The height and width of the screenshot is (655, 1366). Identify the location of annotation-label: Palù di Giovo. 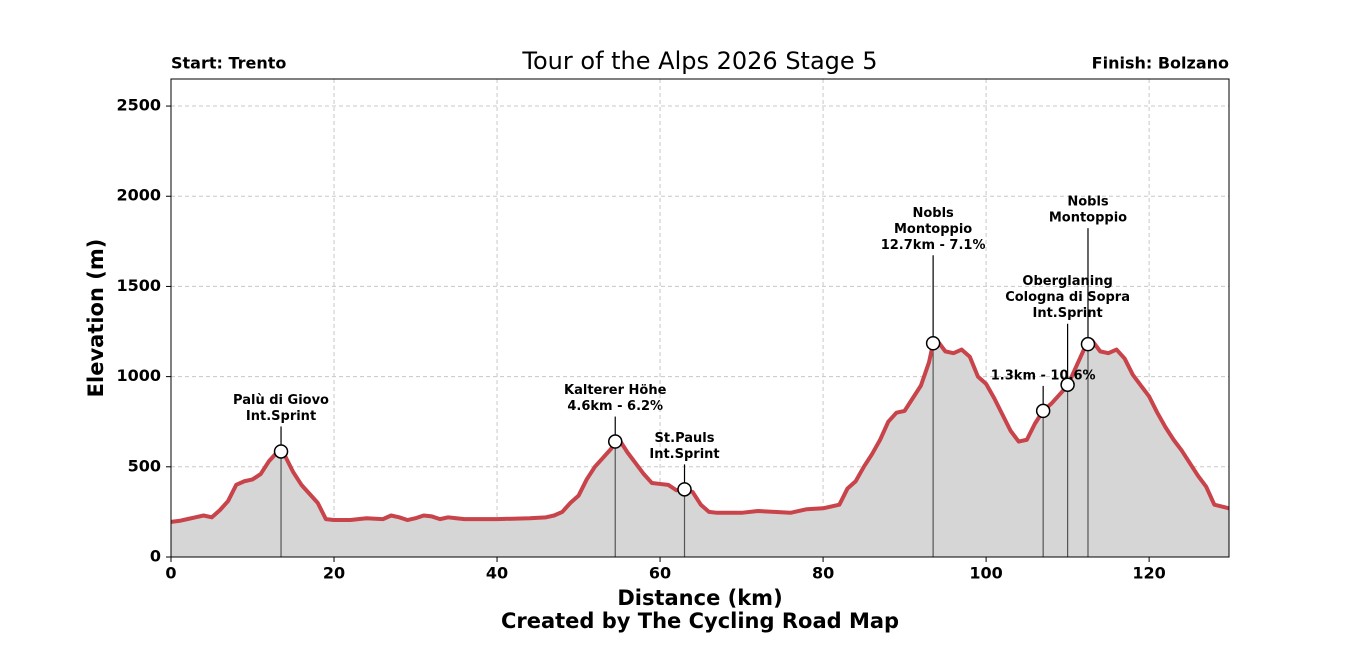
(281, 400).